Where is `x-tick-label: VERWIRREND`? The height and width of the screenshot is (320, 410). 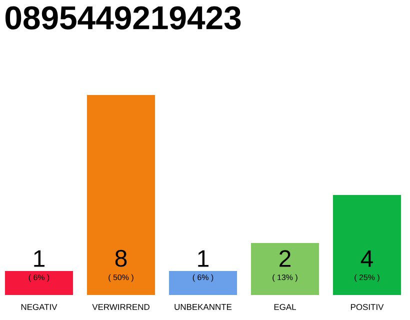 x-tick-label: VERWIRREND is located at coordinates (121, 307).